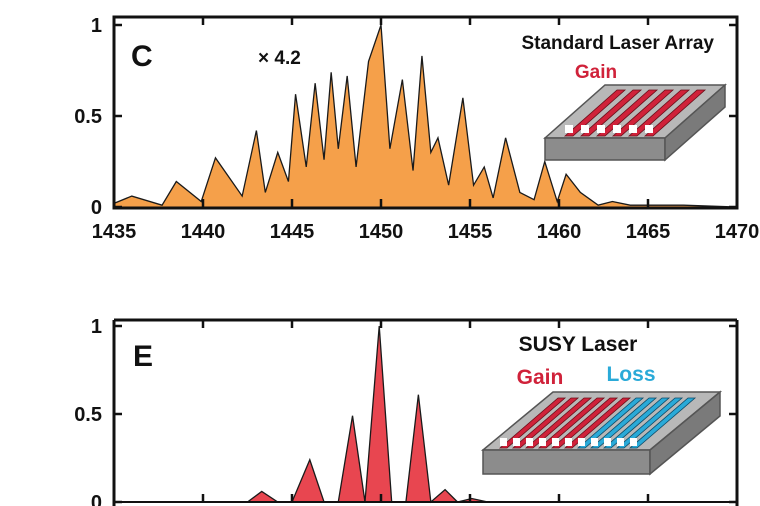 The width and height of the screenshot is (760, 506). Describe the element at coordinates (630, 374) in the screenshot. I see `panel-e-legend-loss: Loss` at that location.